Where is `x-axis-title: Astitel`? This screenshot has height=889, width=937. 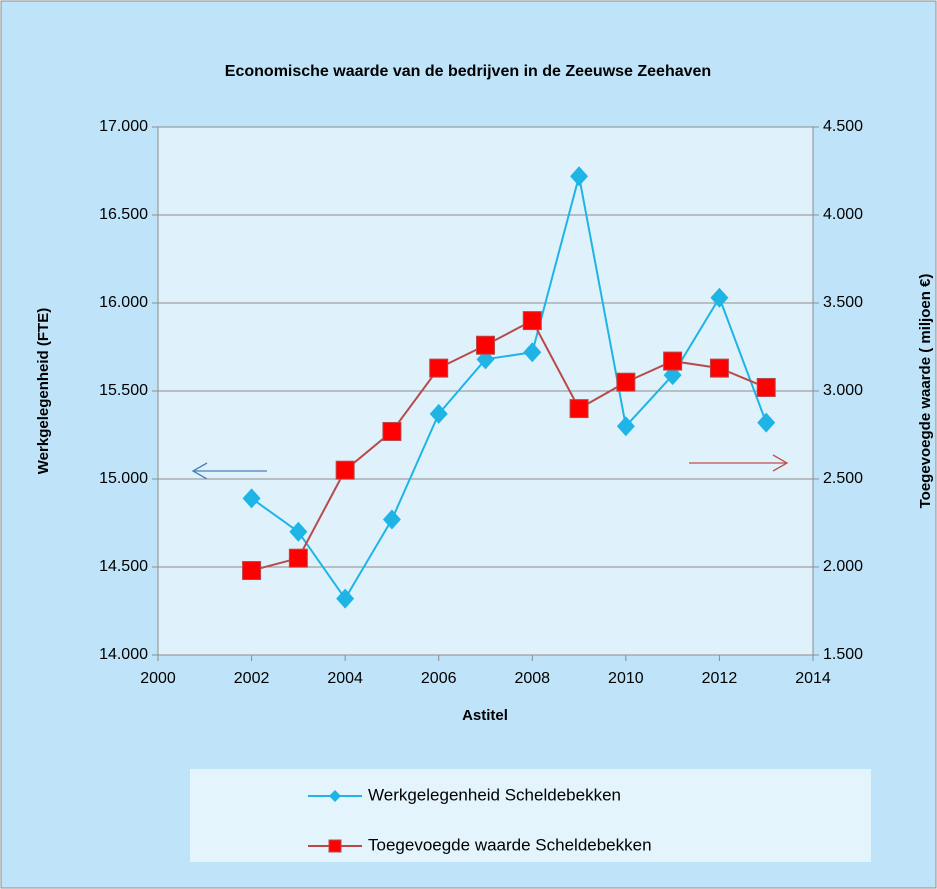
x-axis-title: Astitel is located at coordinates (485, 715).